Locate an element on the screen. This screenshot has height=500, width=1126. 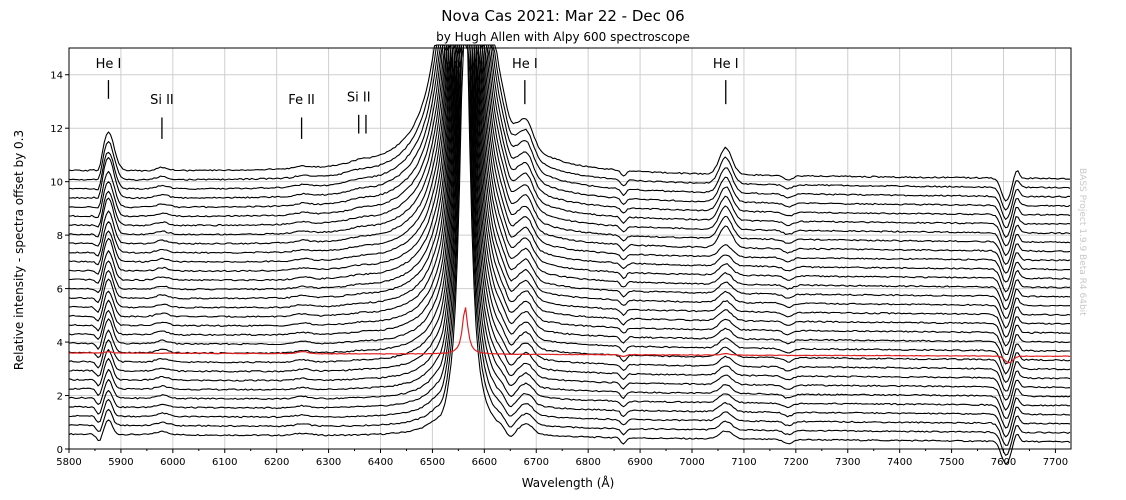
line-annotations: He I Si II Fe II Si II Hα He I He I is located at coordinates (417, 98).